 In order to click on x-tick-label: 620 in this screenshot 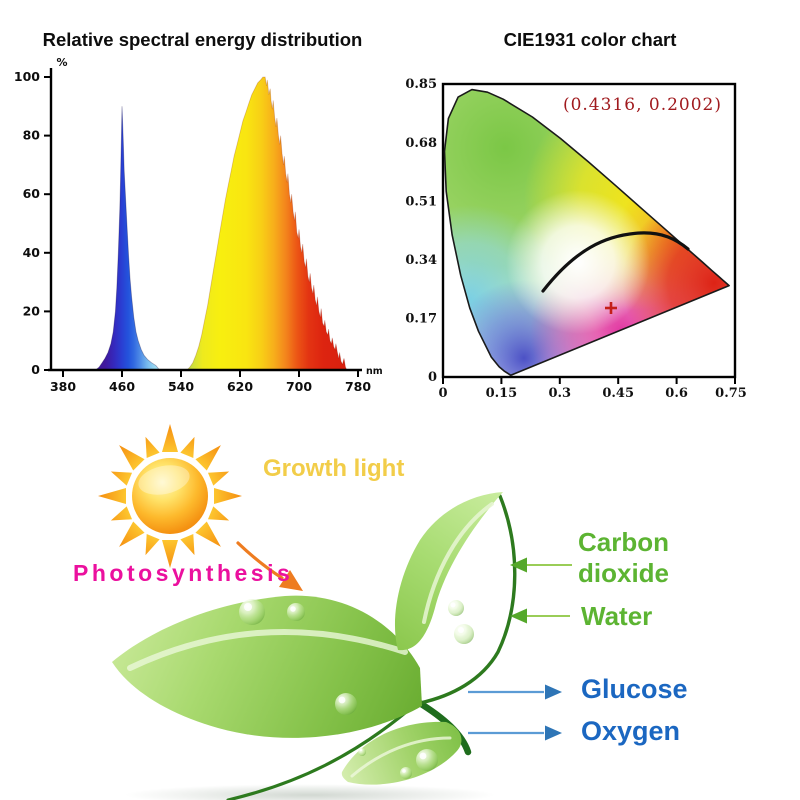, I will do `click(240, 386)`.